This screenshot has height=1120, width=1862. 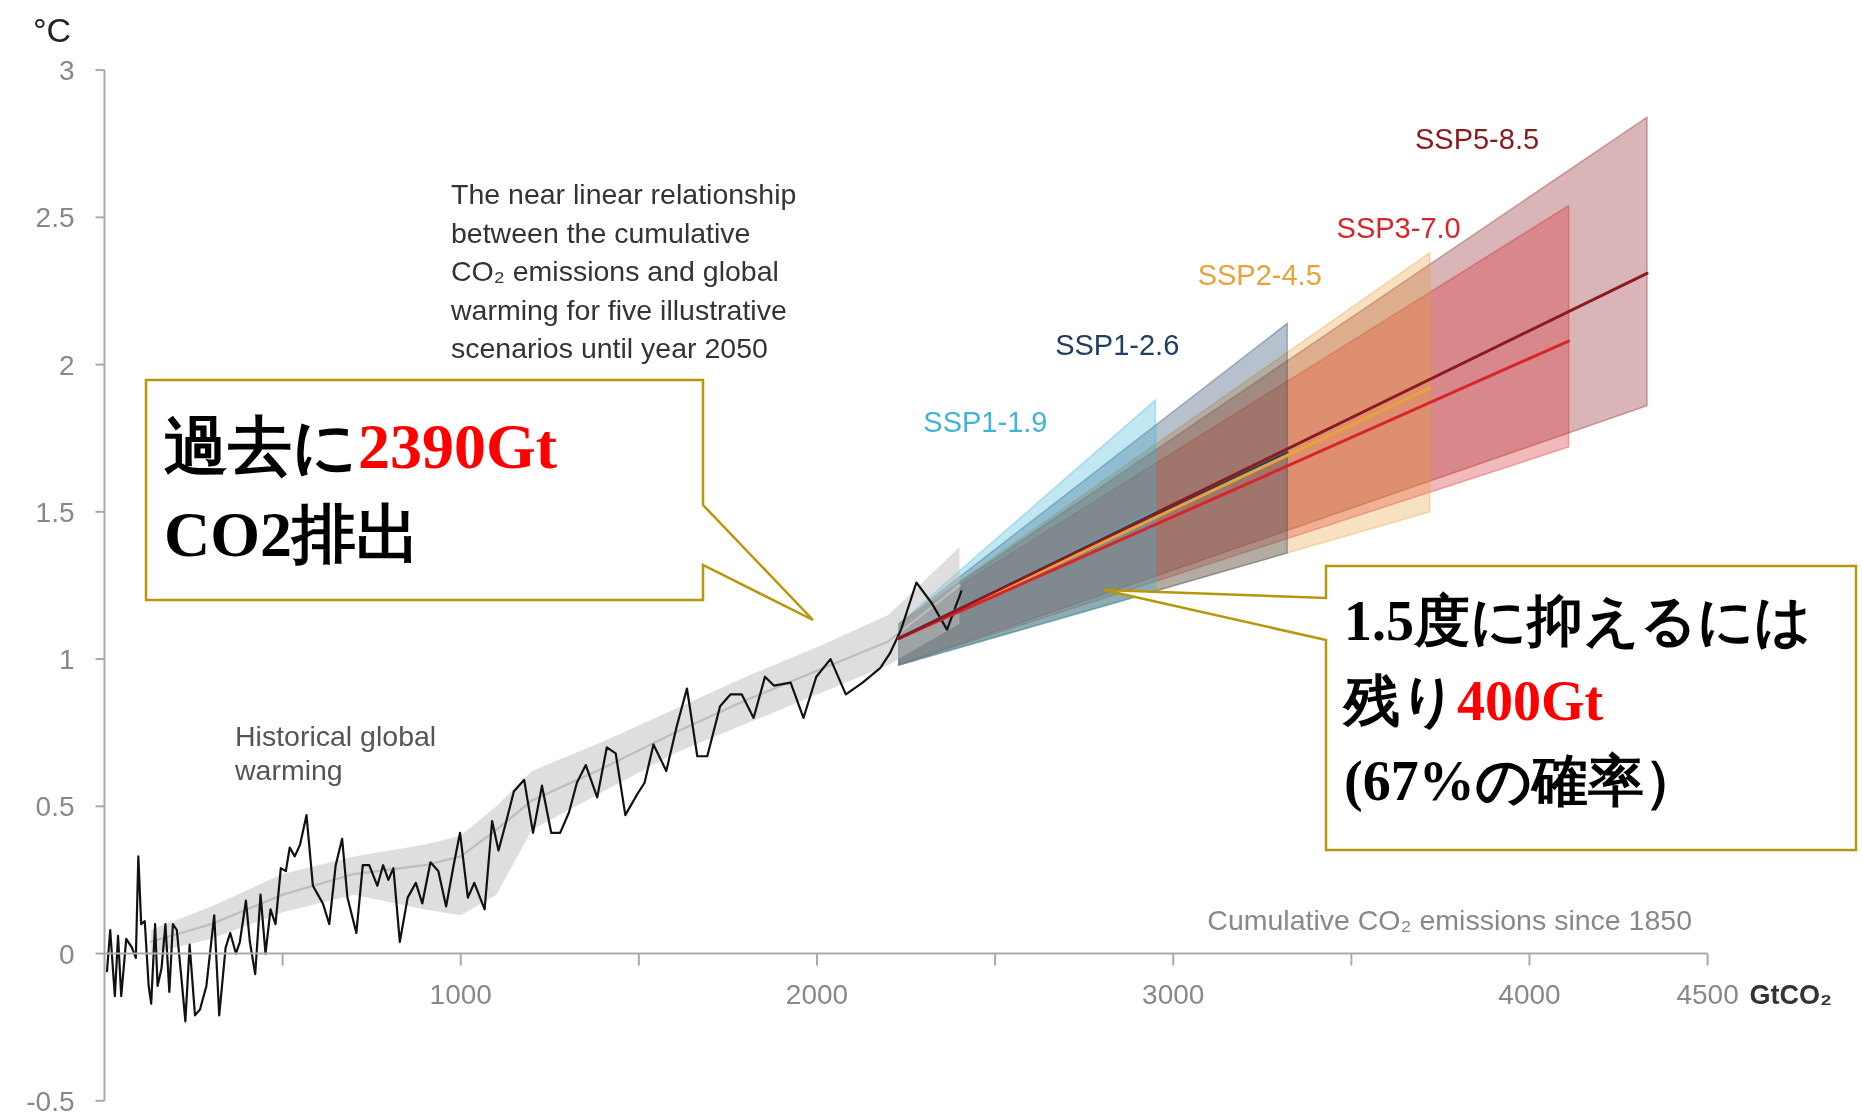 I want to click on annotation: The near linear relationship between the cumulative CO₂ emissions and global warming for five illustrative scenarios until year 2050, so click(x=623, y=271).